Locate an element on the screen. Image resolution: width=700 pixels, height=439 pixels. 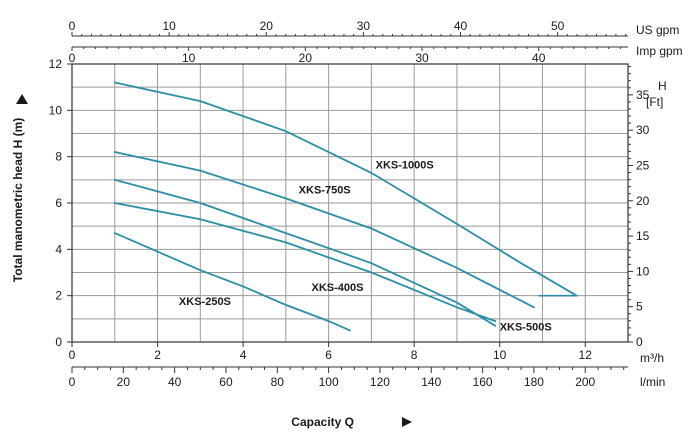
y-axis-title: Total manometric head H (m) is located at coordinates (18, 200).